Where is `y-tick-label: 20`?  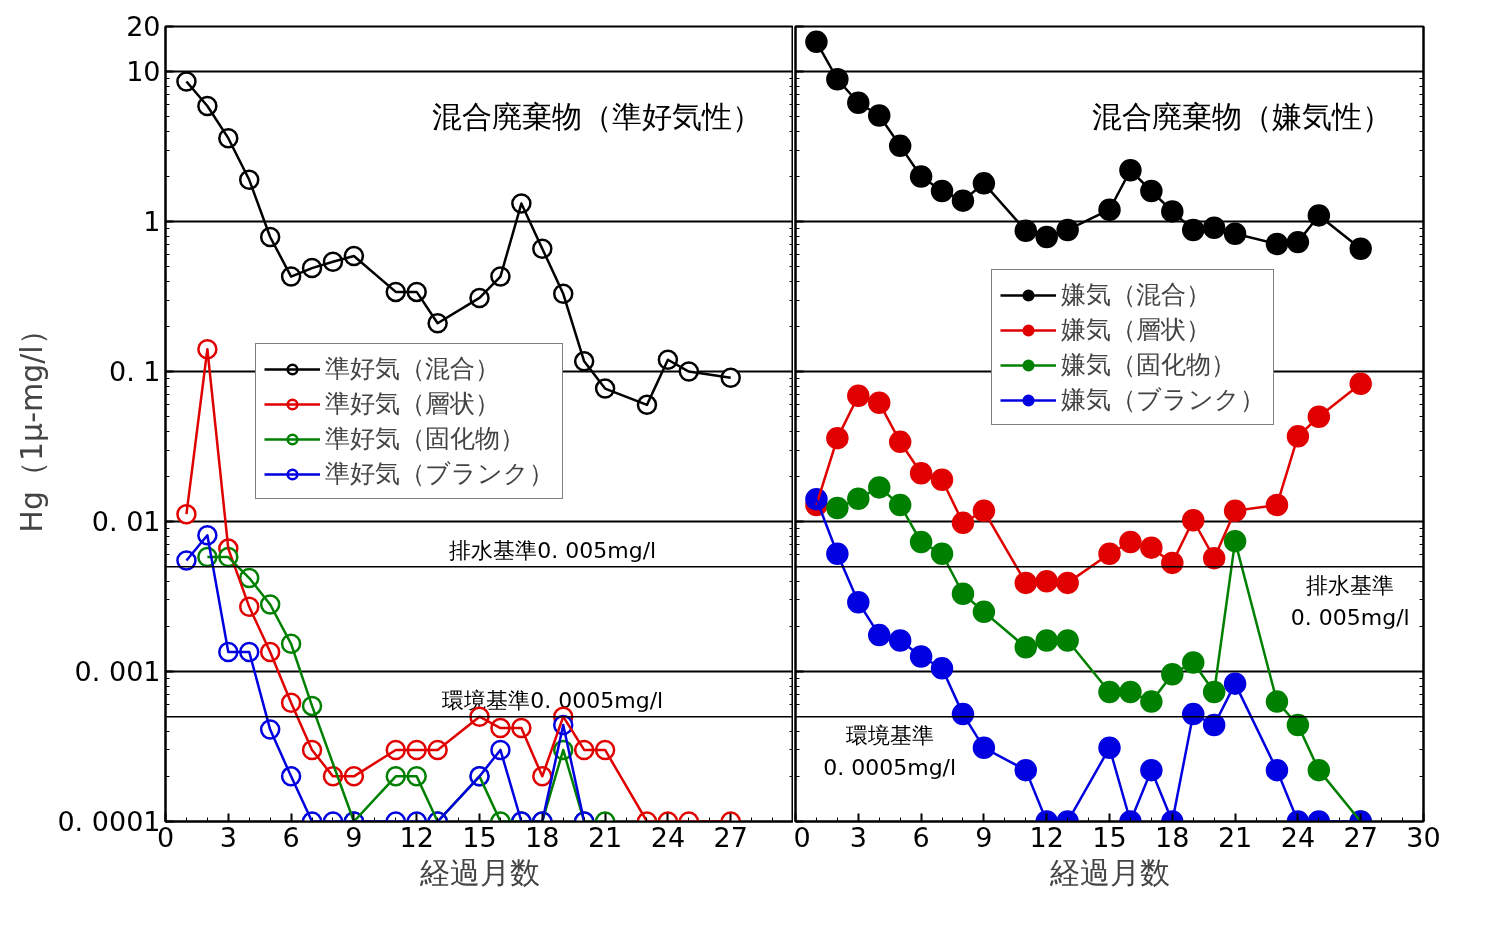
y-tick-label: 20 is located at coordinates (143, 26).